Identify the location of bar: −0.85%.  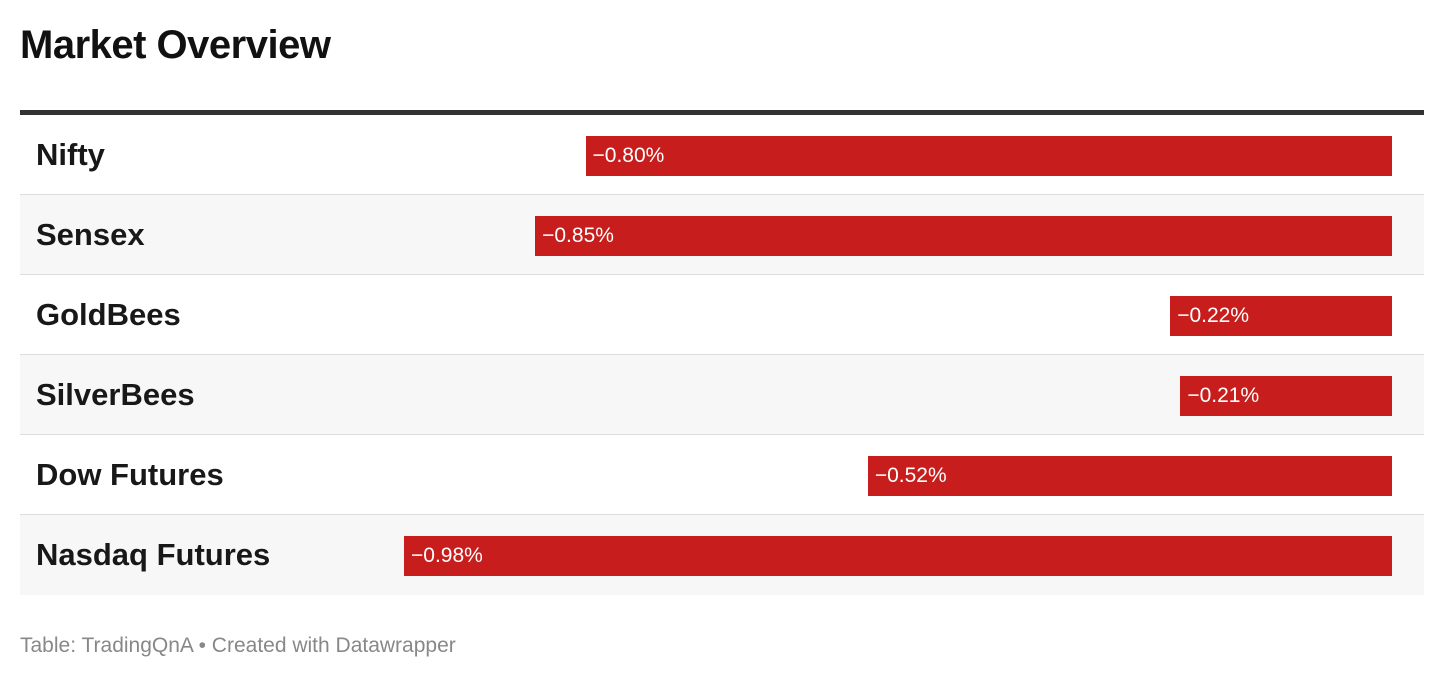
(963, 236).